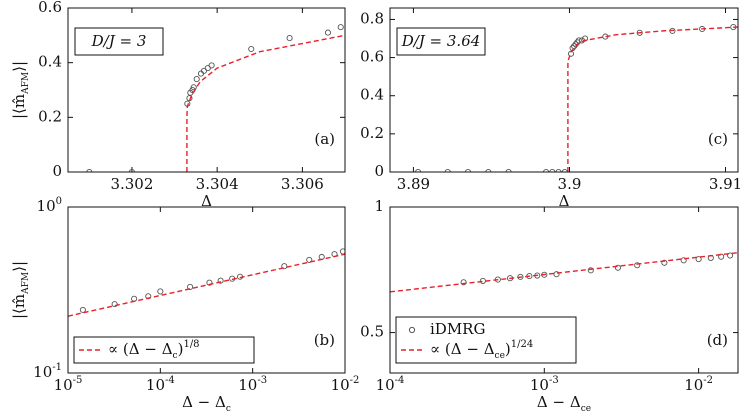 The width and height of the screenshot is (747, 413). I want to click on x-tick-label: 3.9, so click(570, 184).